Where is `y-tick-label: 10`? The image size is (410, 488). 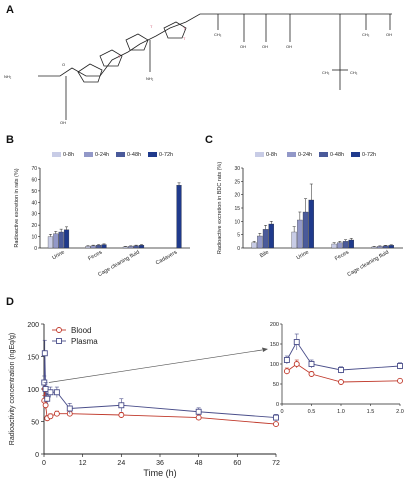
y-tick-label: 10 is located at coordinates (34, 238).